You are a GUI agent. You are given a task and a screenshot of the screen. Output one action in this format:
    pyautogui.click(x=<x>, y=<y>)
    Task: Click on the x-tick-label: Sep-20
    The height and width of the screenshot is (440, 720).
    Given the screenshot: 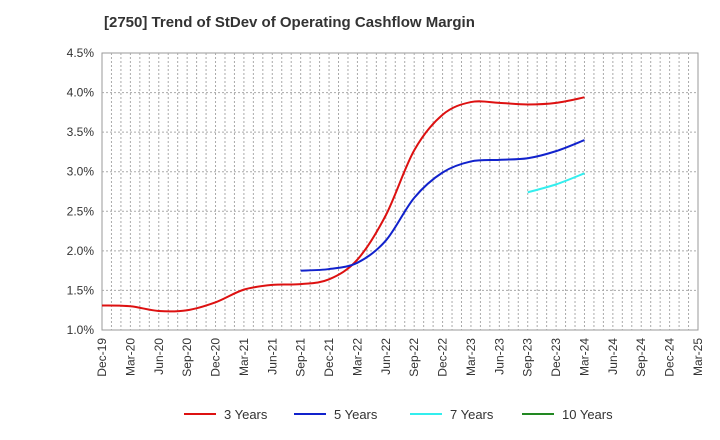 What is the action you would take?
    pyautogui.click(x=187, y=357)
    